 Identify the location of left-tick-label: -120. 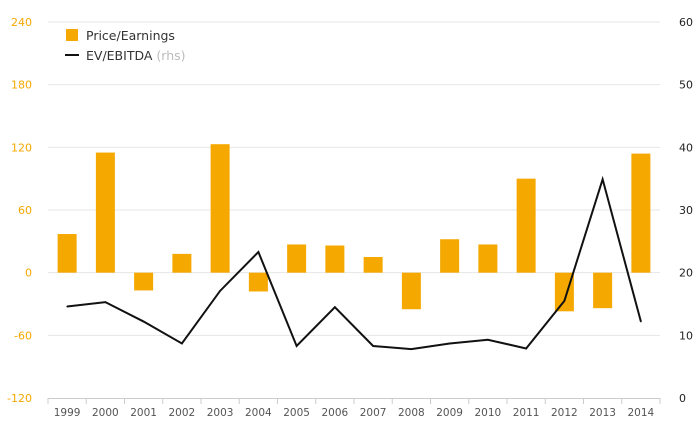
(19, 398).